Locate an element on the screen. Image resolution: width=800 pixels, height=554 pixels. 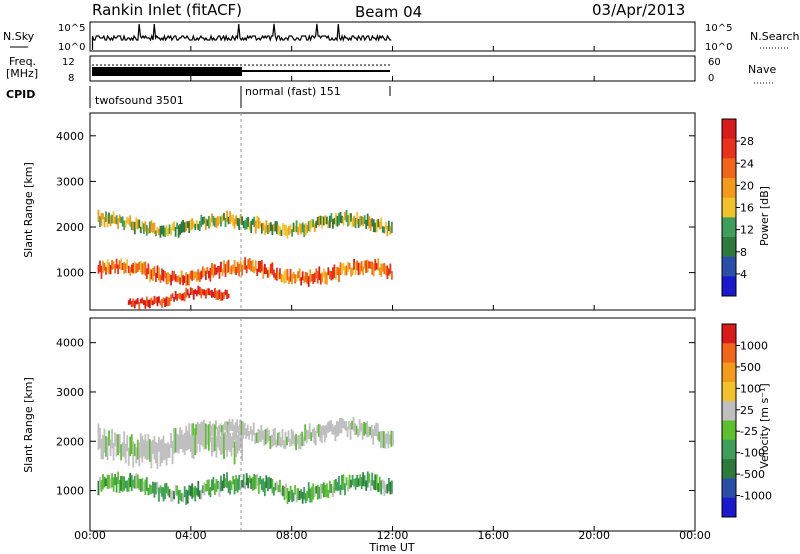
cpid-program-normal: normal (fast) 151 is located at coordinates (293, 91).